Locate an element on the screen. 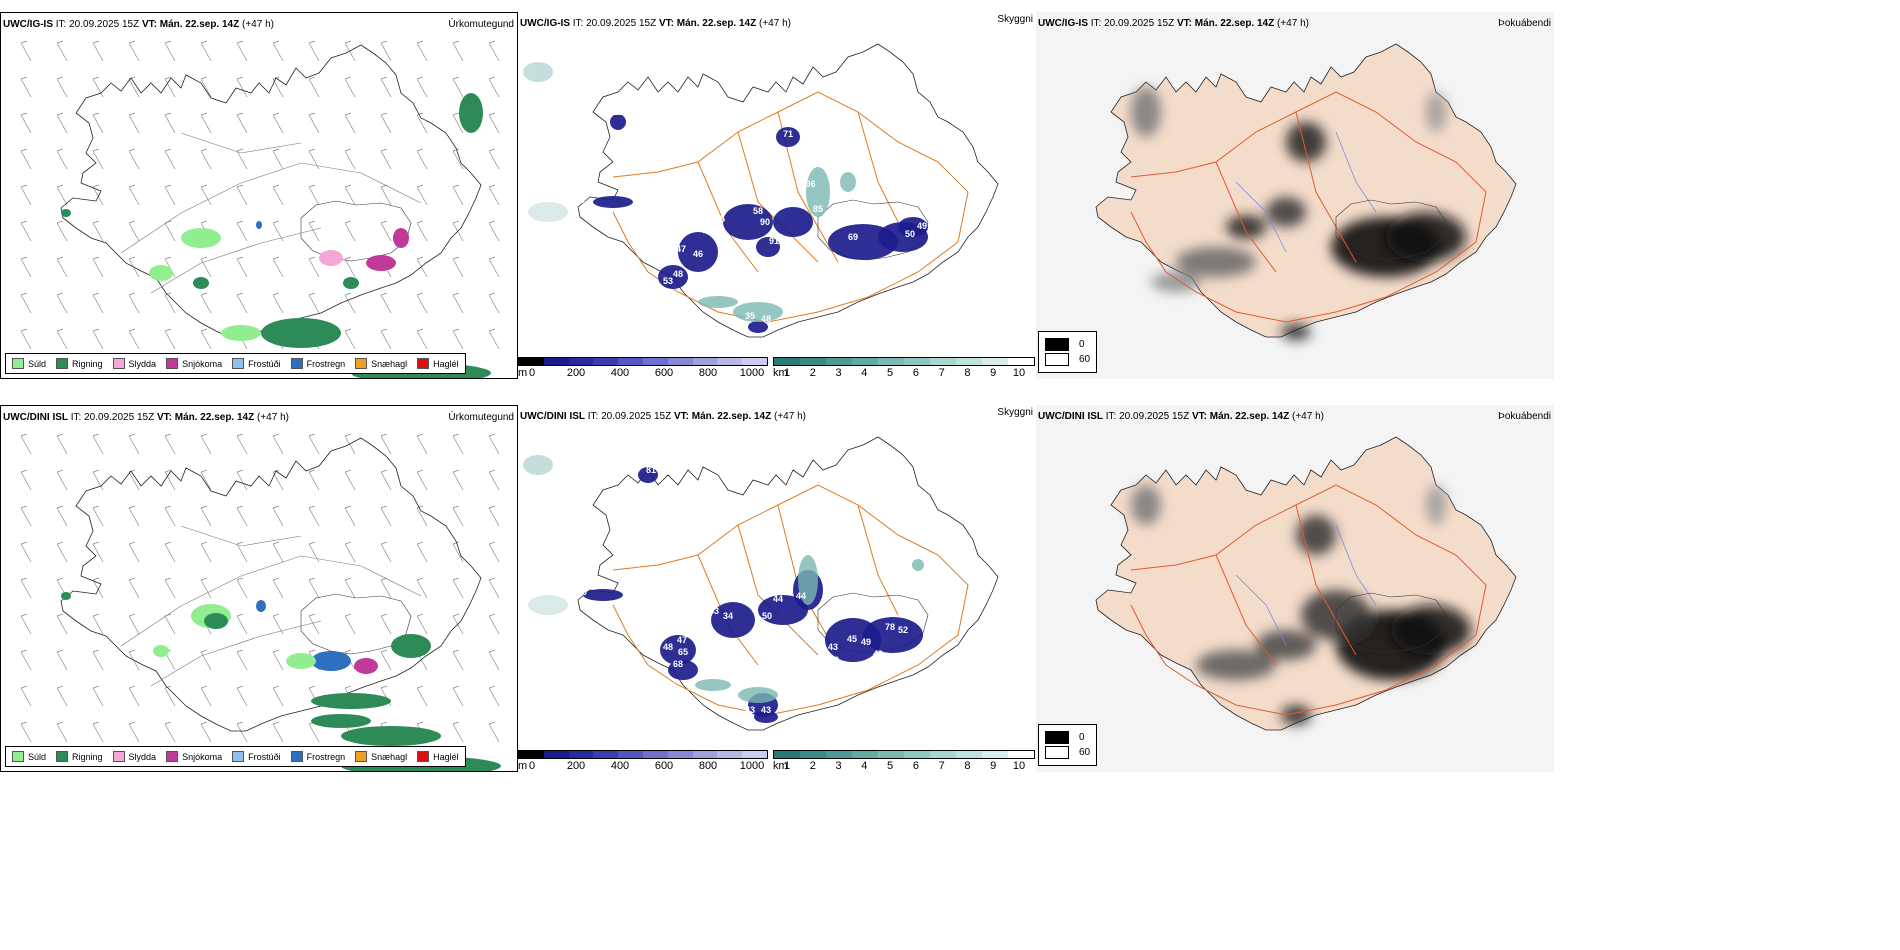  fog-map-top is located at coordinates (1295, 195).